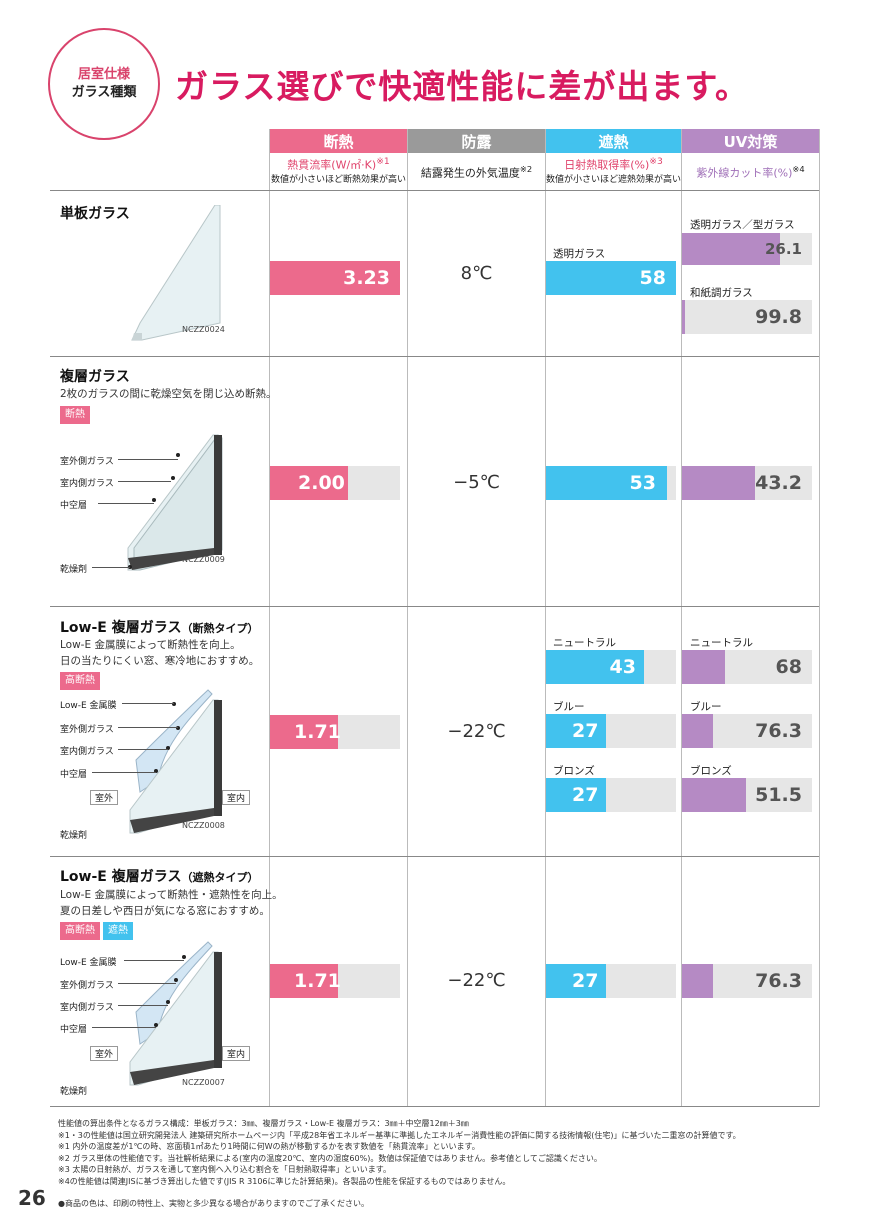  Describe the element at coordinates (317, 981) in the screenshot. I see `lowe2-heat-value: 1.71` at that location.